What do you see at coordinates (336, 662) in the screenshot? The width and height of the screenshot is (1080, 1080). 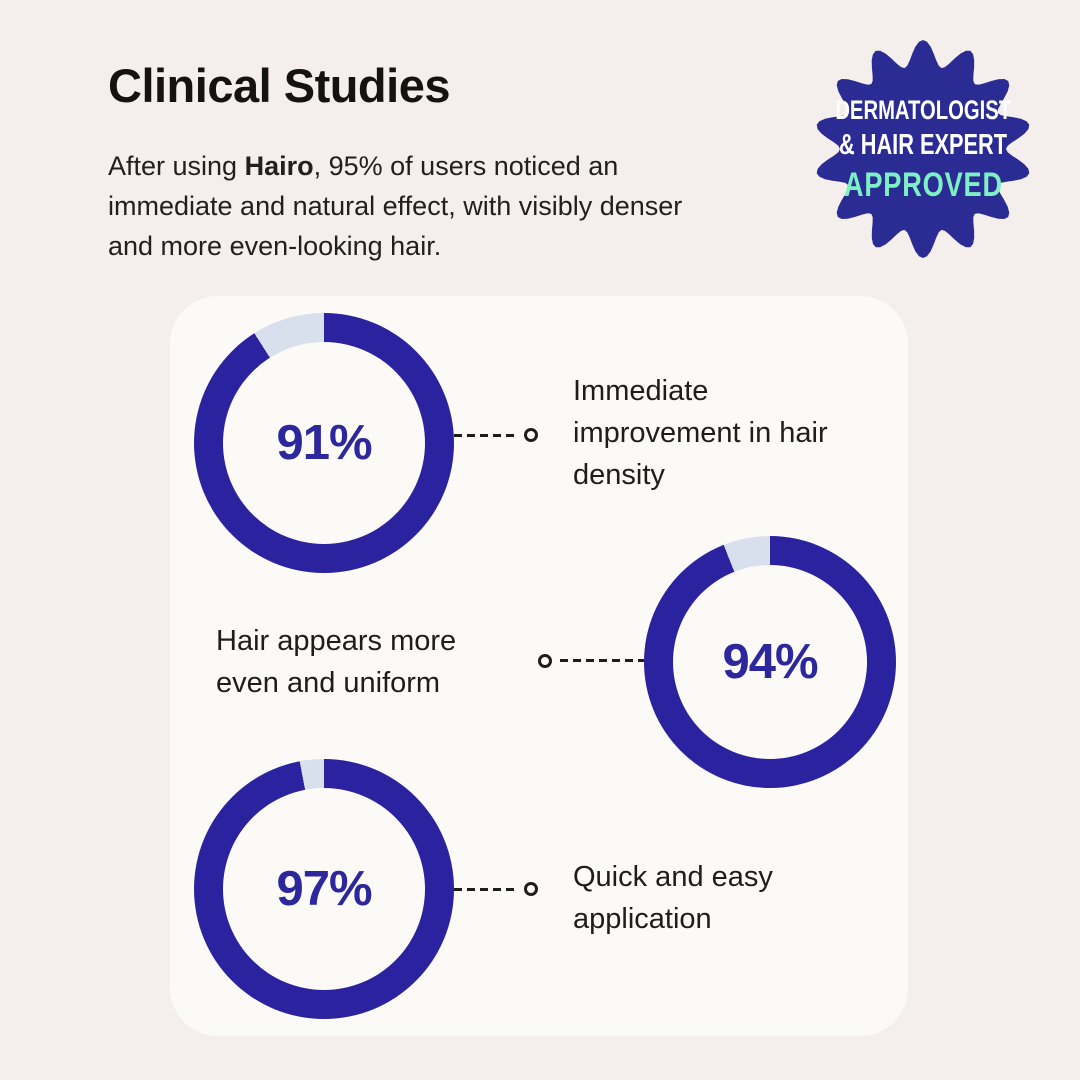 I see `stat-label: Hair appears more even and uniform` at bounding box center [336, 662].